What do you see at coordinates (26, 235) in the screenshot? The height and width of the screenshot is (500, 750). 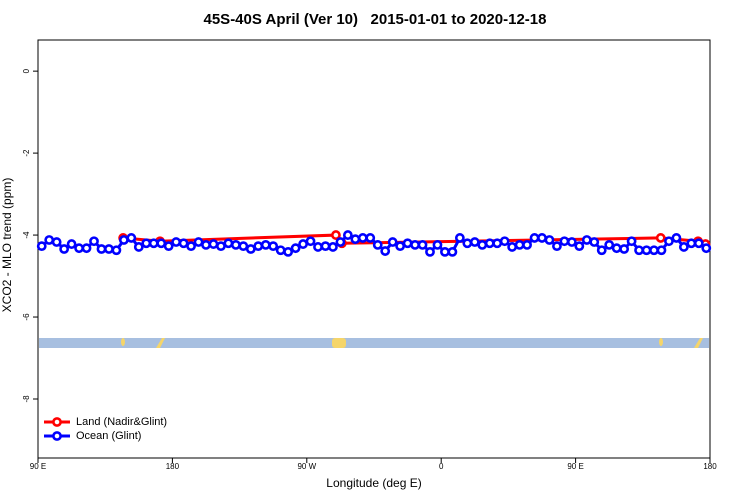 I see `y-tick-label: -4` at bounding box center [26, 235].